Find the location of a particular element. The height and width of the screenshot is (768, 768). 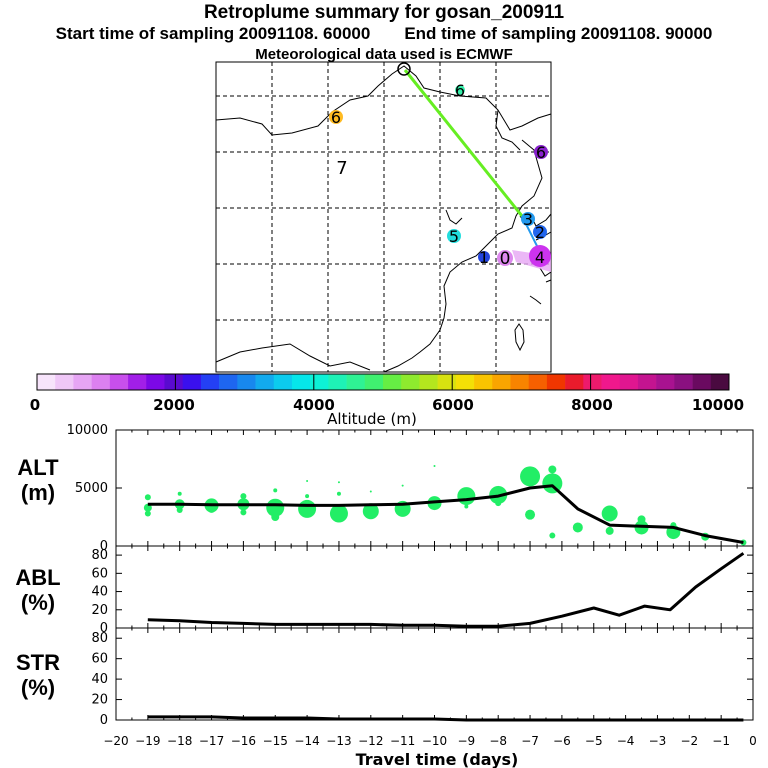

str-ytick-label: 0 is located at coordinates (104, 720).